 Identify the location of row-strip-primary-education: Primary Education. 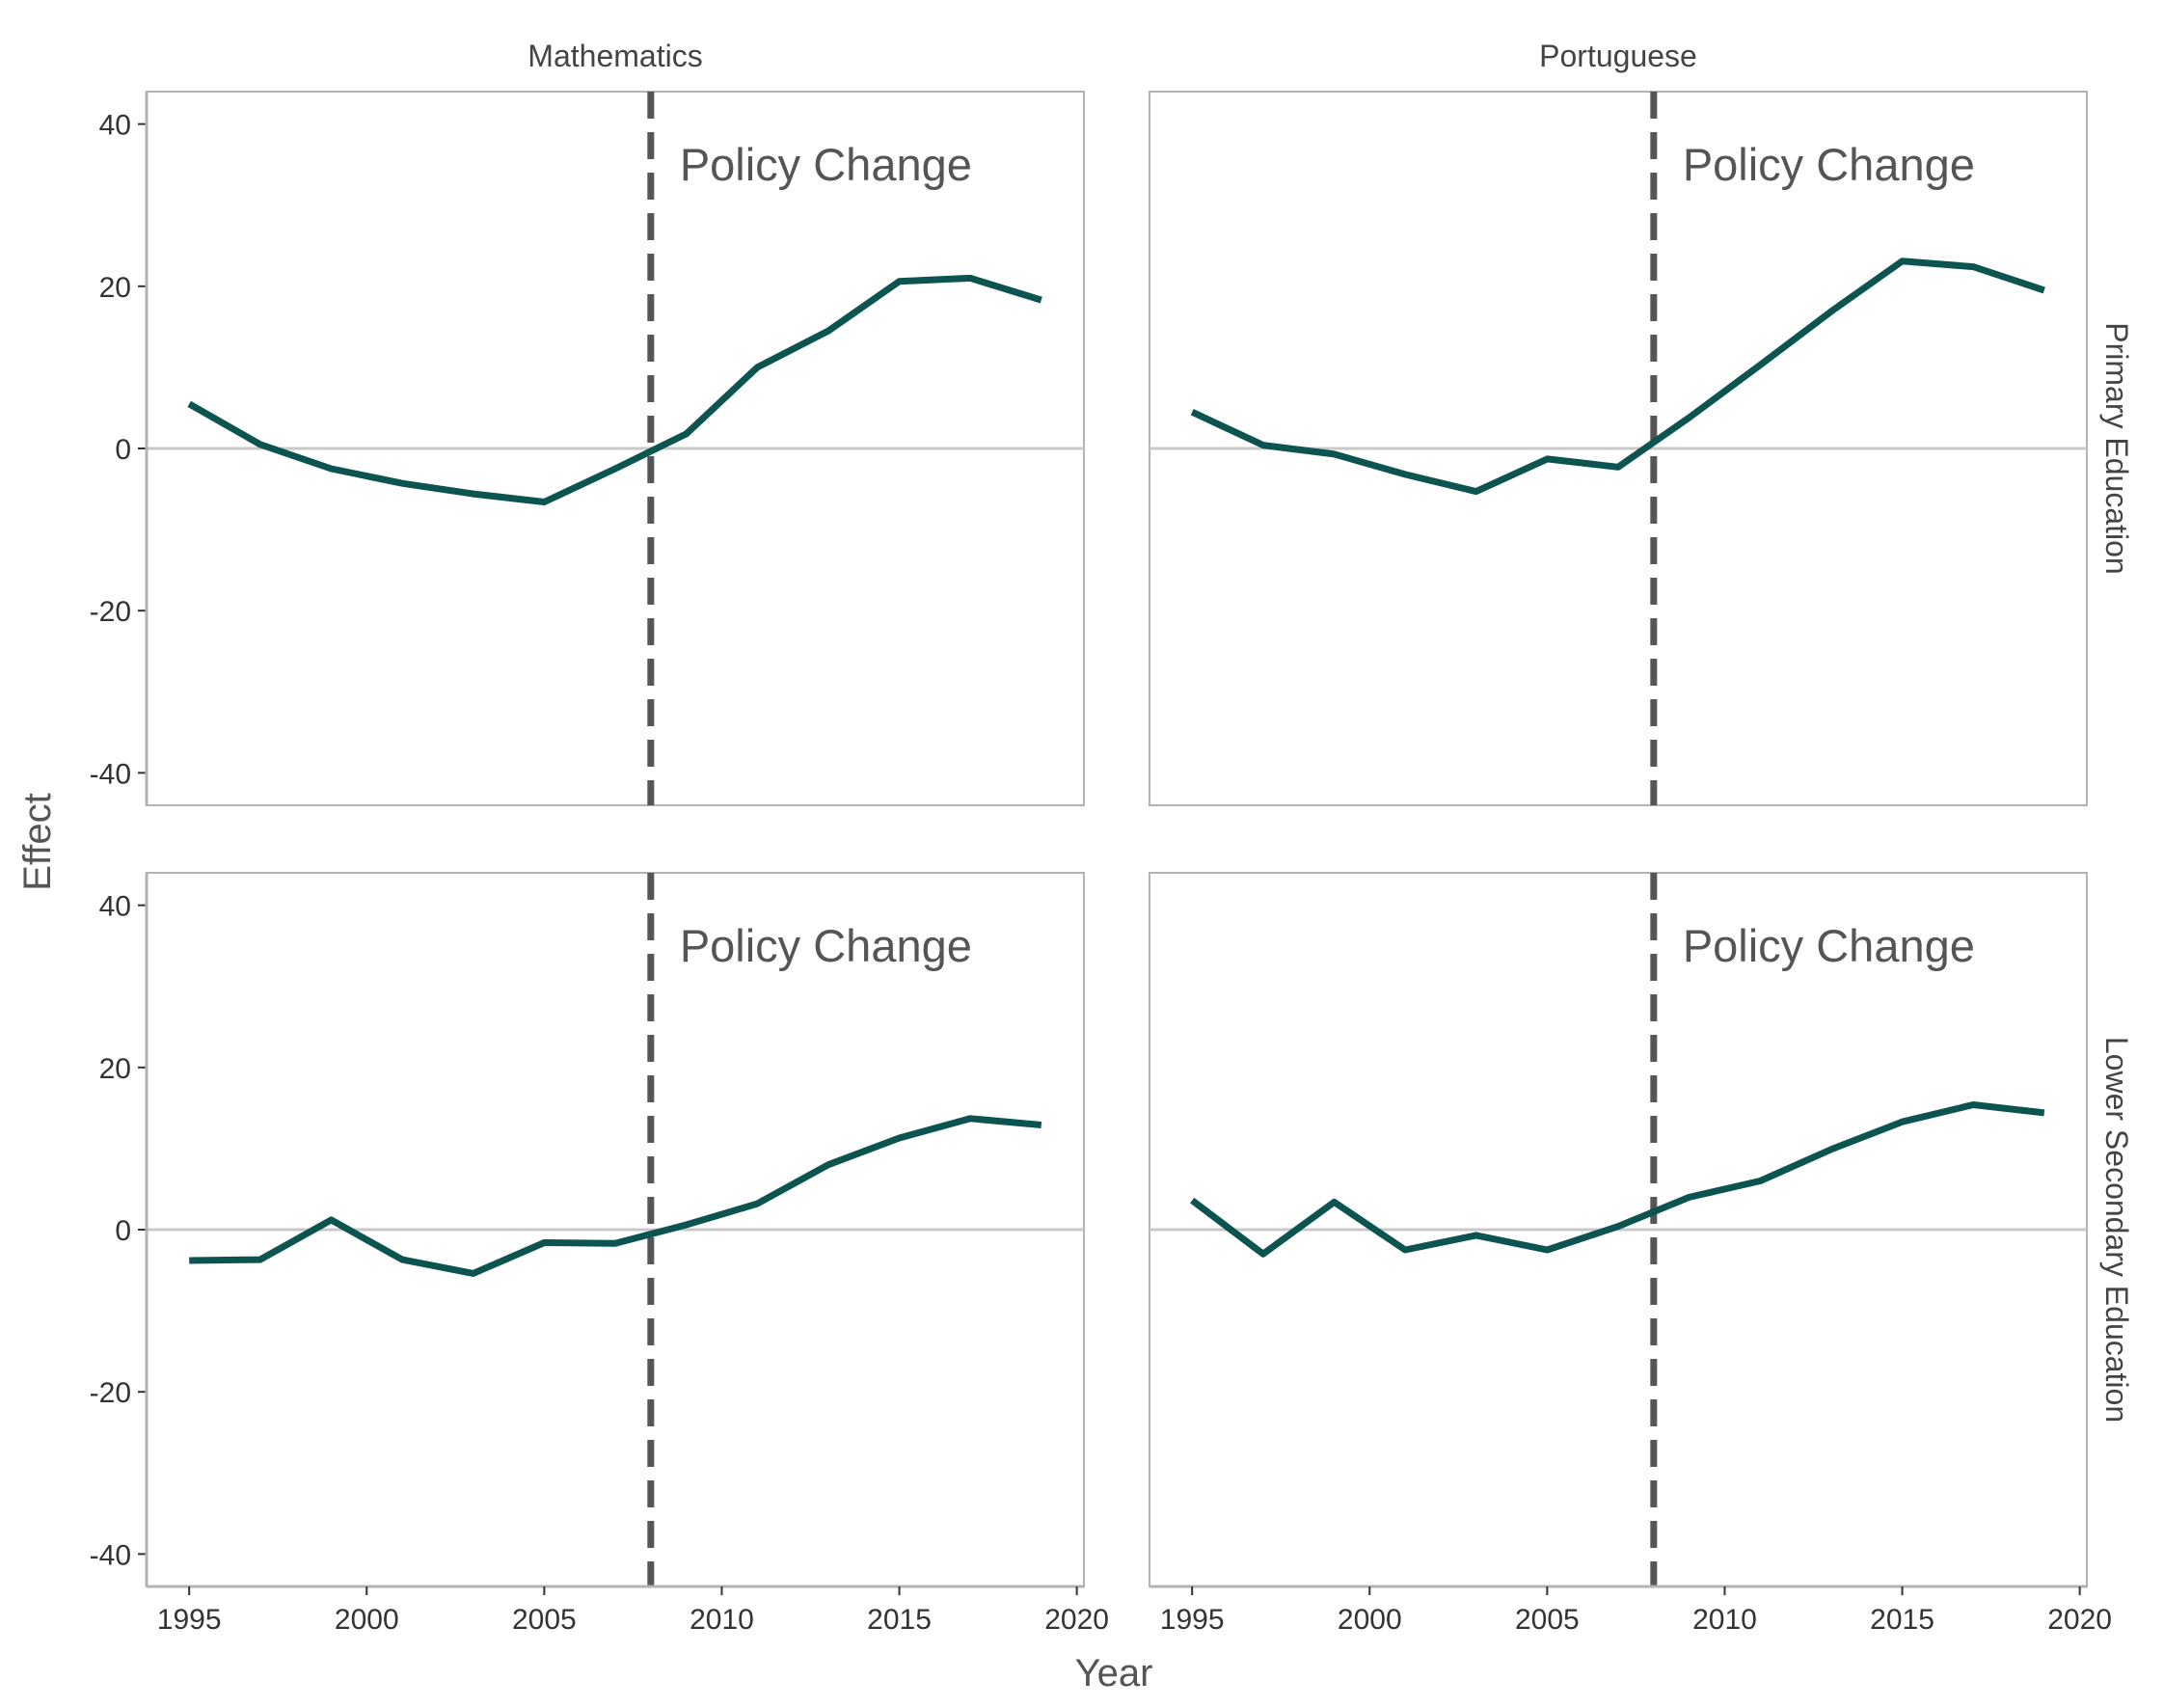
(2116, 448).